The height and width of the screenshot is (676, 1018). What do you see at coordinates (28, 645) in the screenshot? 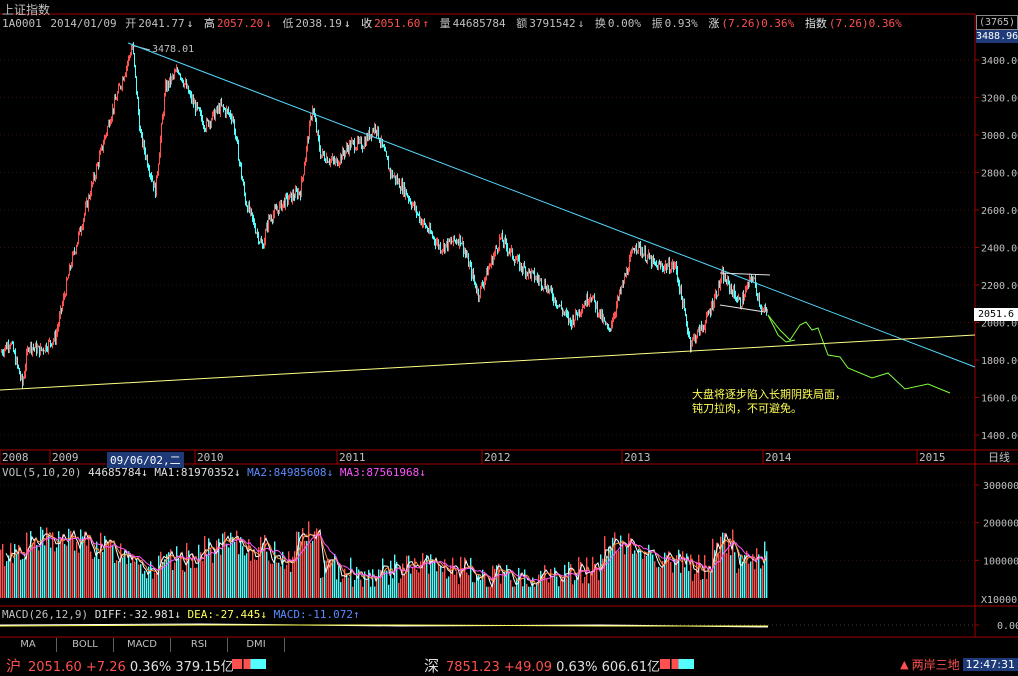
I see `tab-ma: MA` at bounding box center [28, 645].